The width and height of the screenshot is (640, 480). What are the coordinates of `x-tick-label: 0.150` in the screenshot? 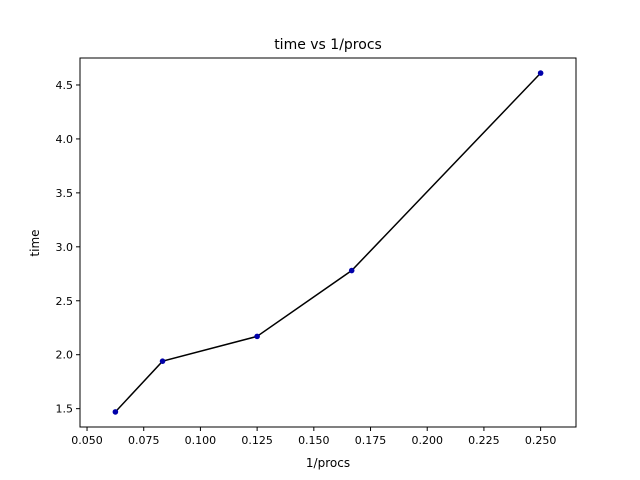 It's located at (314, 440).